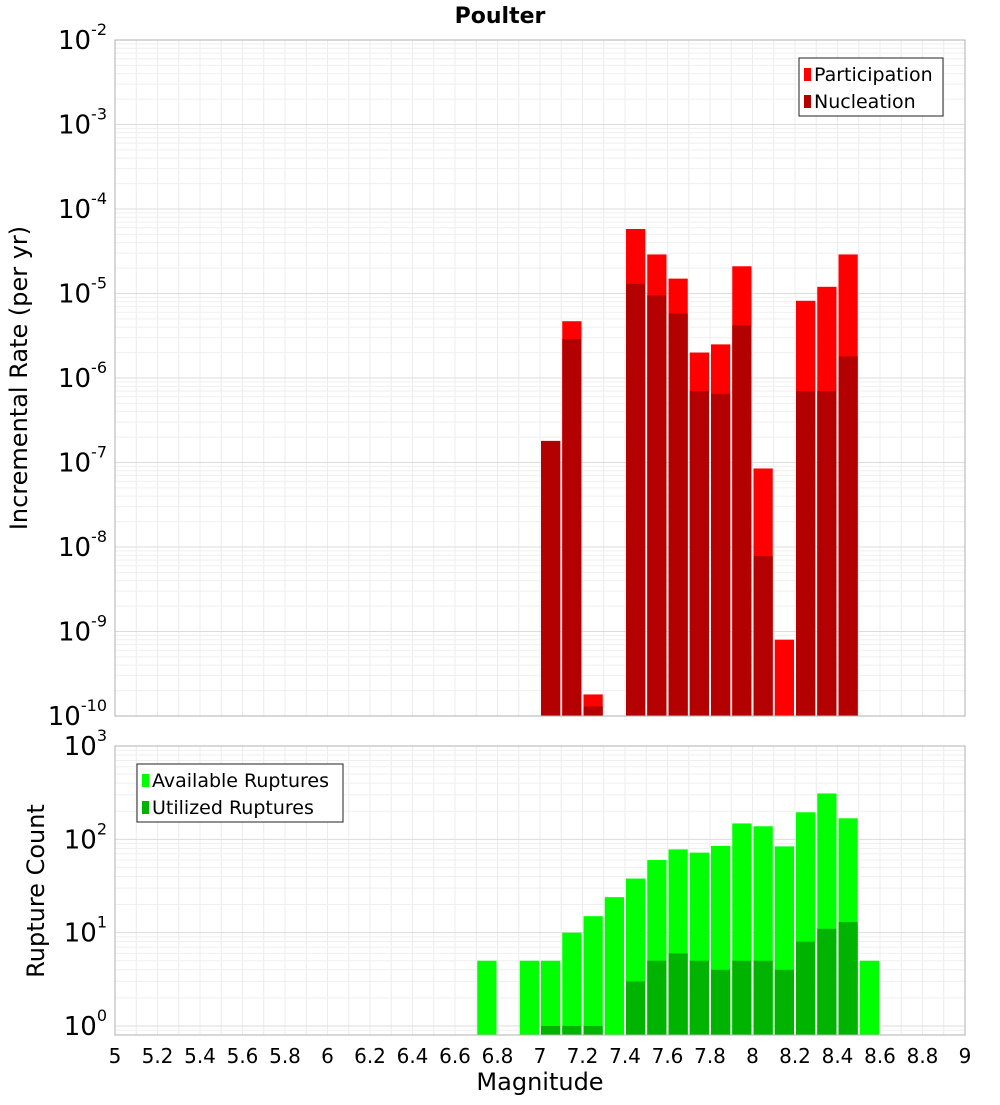  What do you see at coordinates (243, 1056) in the screenshot?
I see `x-tick-label: 5.6` at bounding box center [243, 1056].